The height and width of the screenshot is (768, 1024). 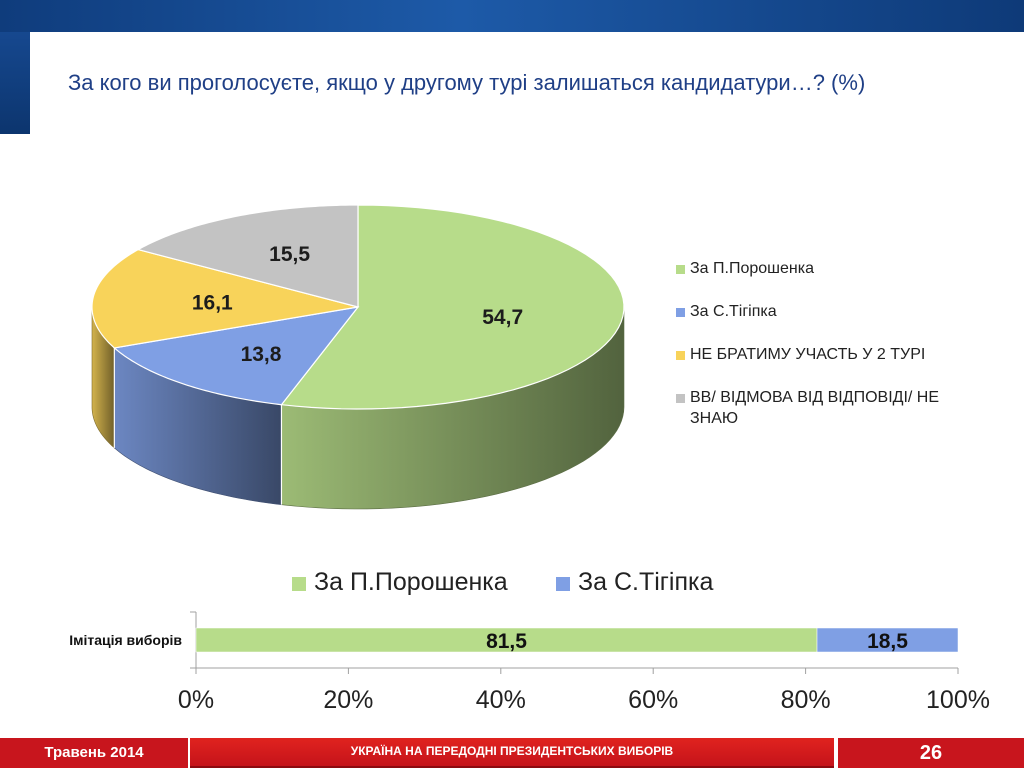 What do you see at coordinates (299, 584) in the screenshot?
I see `bar-legend-swatch-poroshenko` at bounding box center [299, 584].